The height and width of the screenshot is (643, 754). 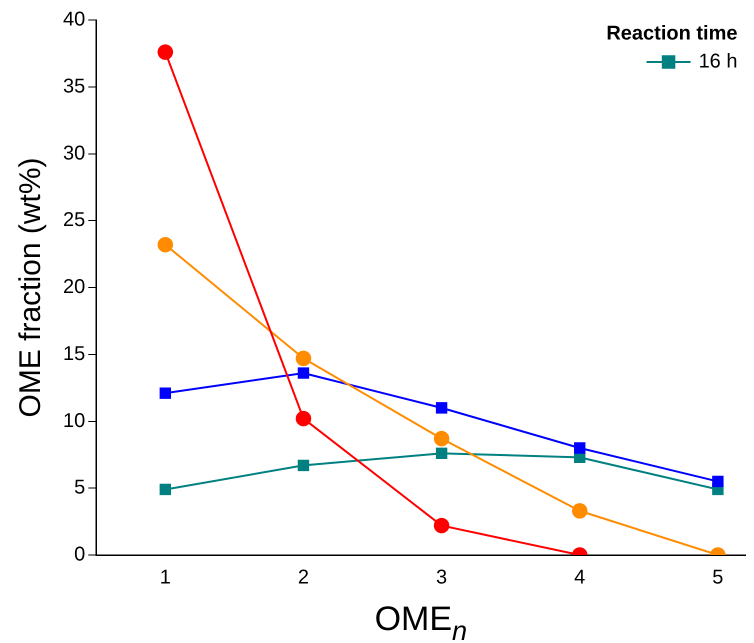 I want to click on y-tick-label: 10, so click(x=74, y=421).